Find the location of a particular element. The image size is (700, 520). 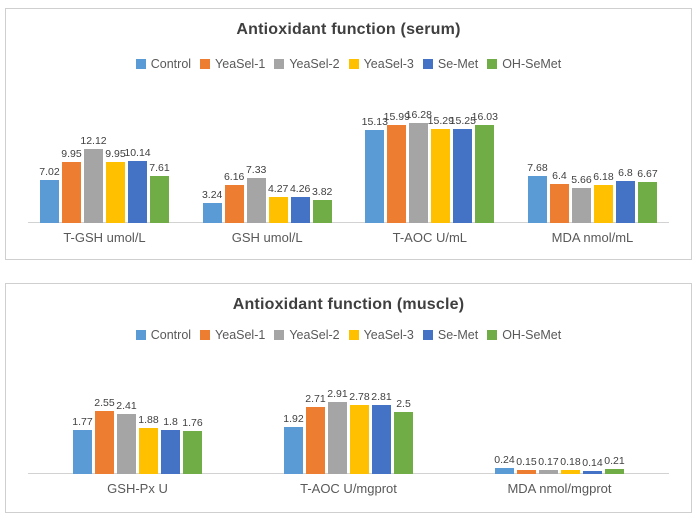

data-label: 5.66 is located at coordinates (581, 180).